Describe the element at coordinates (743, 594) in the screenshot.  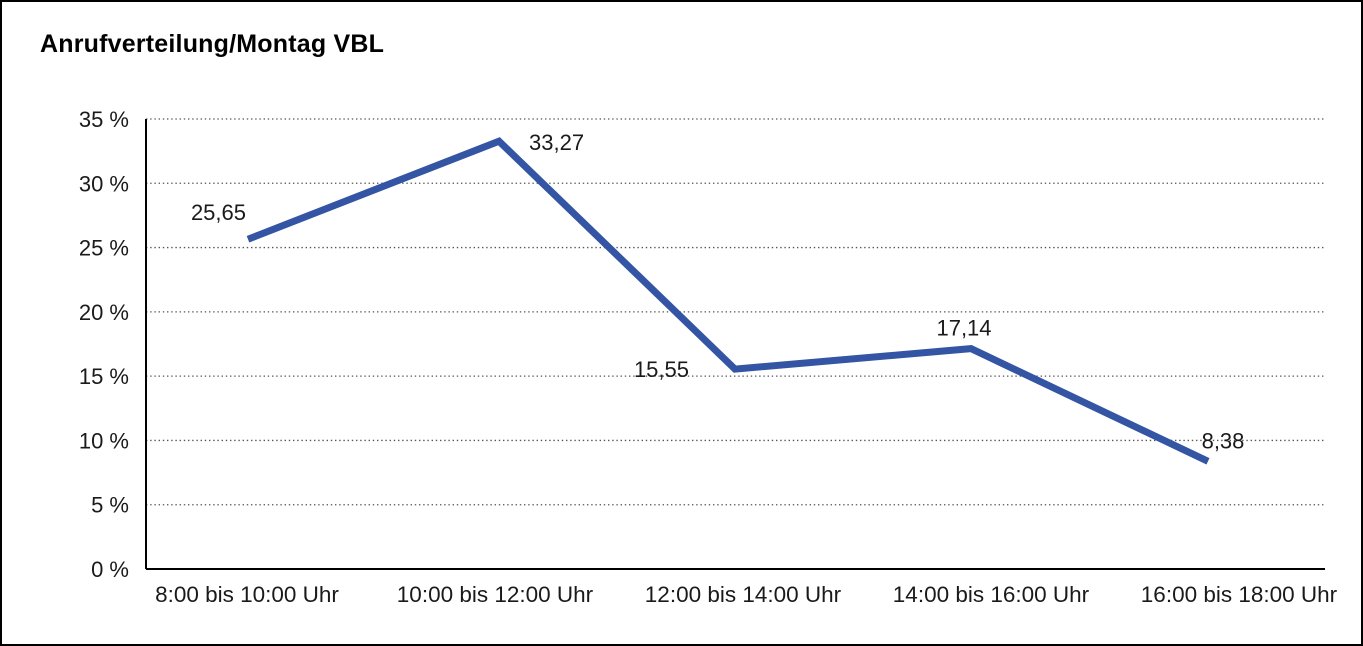
I see `x-tick-label: 12:00 bis 14:00 Uhr` at that location.